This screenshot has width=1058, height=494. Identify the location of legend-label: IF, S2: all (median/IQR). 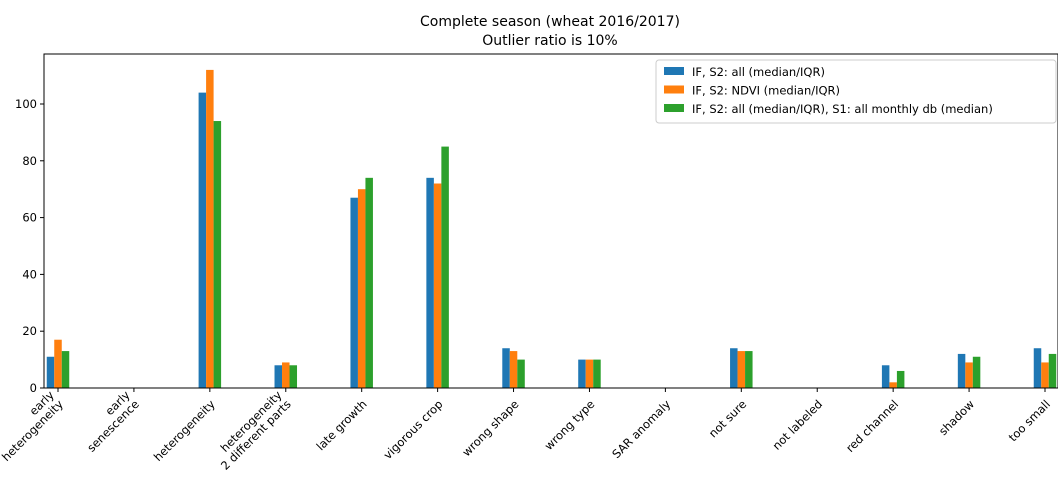
(758, 72).